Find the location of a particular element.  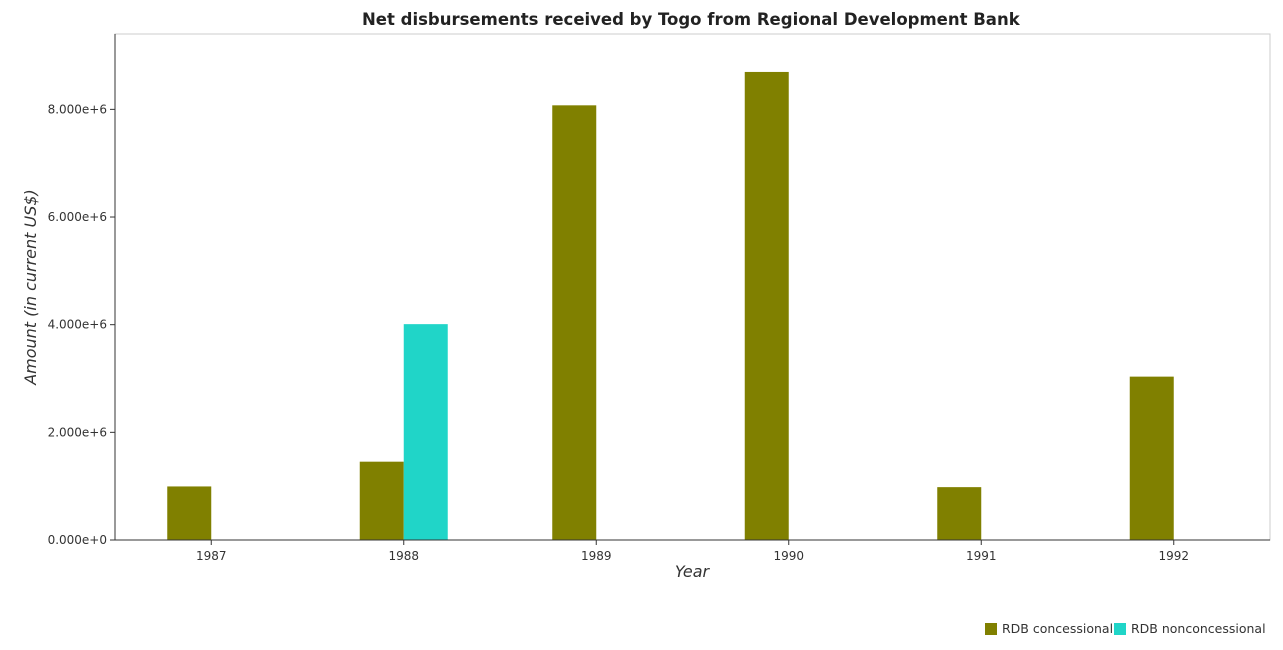

legend: RDB concessional RDB nonconcessional is located at coordinates (1125, 628).